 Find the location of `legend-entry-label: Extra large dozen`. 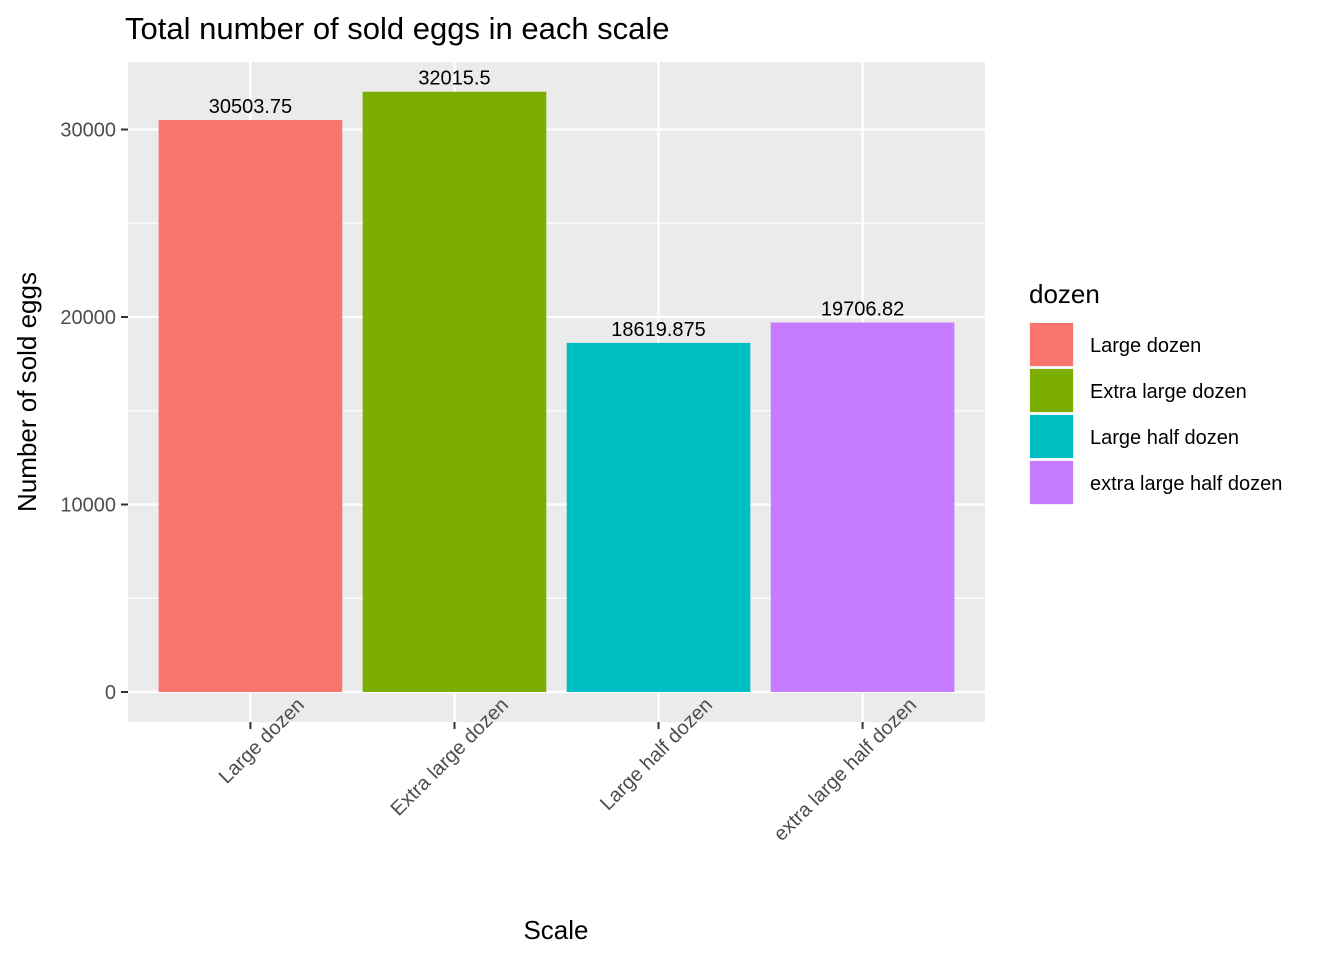

legend-entry-label: Extra large dozen is located at coordinates (1168, 392).